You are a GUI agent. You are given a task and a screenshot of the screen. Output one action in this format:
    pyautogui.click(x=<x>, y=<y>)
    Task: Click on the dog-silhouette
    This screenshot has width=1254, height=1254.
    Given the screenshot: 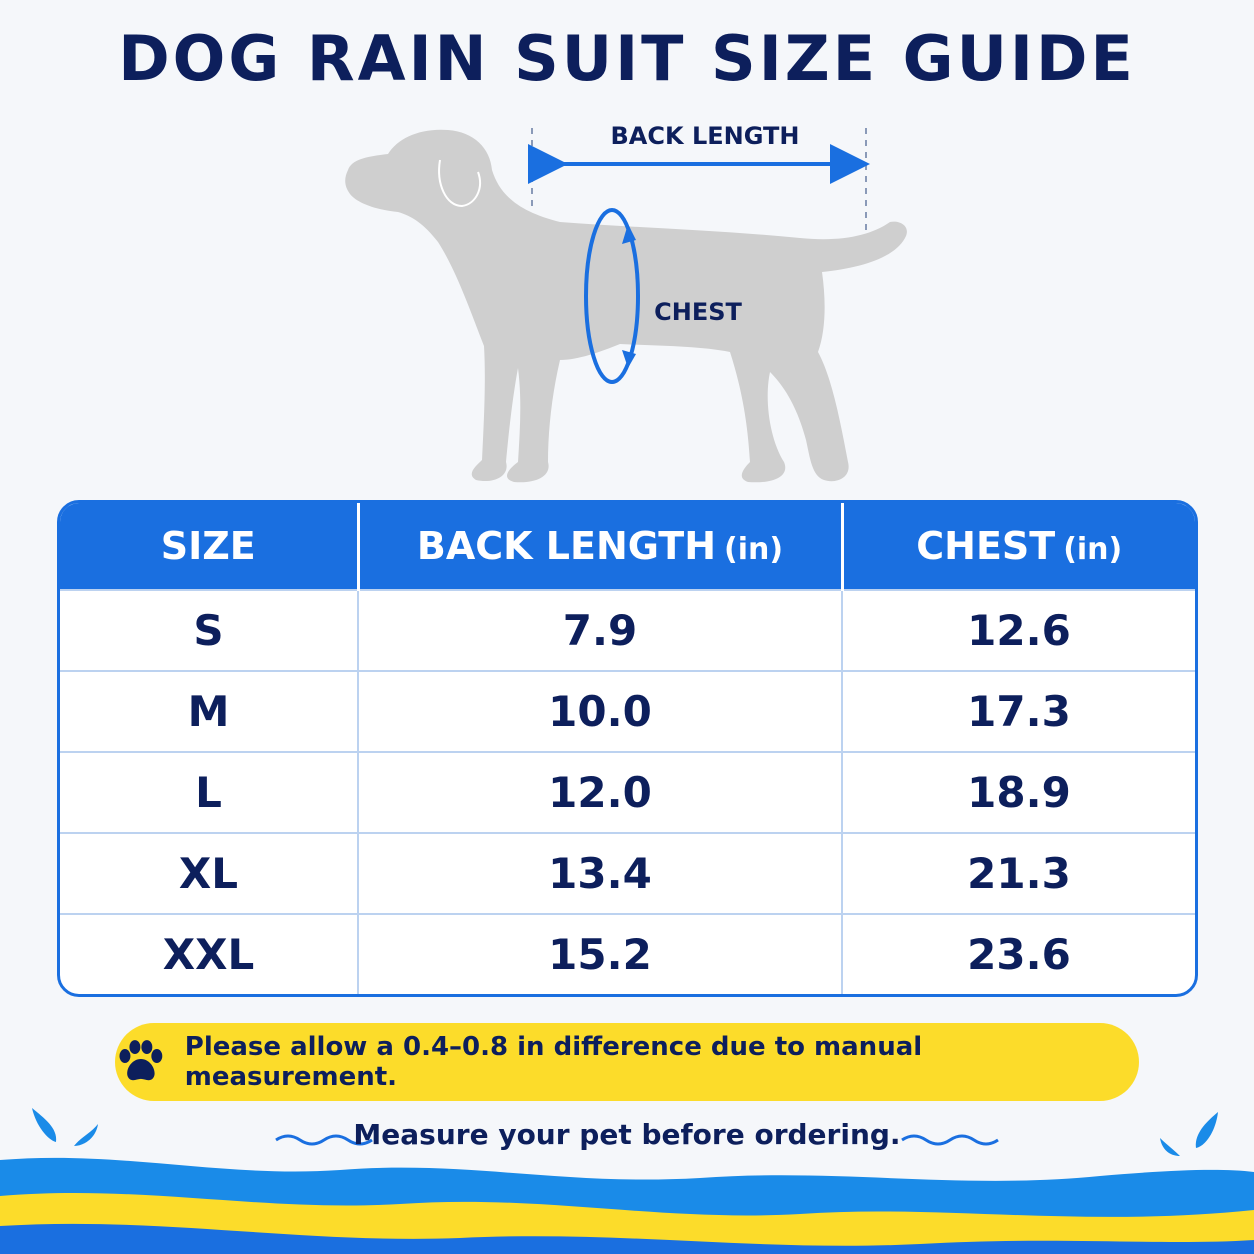 What is the action you would take?
    pyautogui.click(x=626, y=306)
    